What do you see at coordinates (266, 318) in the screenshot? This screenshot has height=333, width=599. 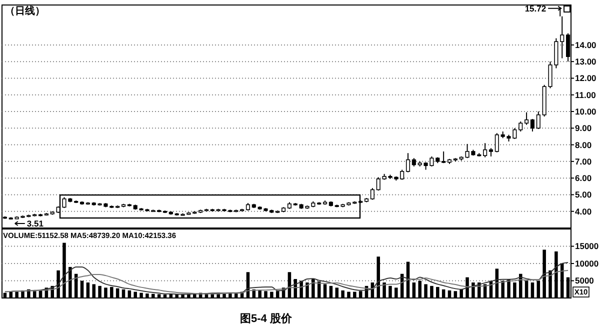 I see `caption: 图5-4 股价` at bounding box center [266, 318].